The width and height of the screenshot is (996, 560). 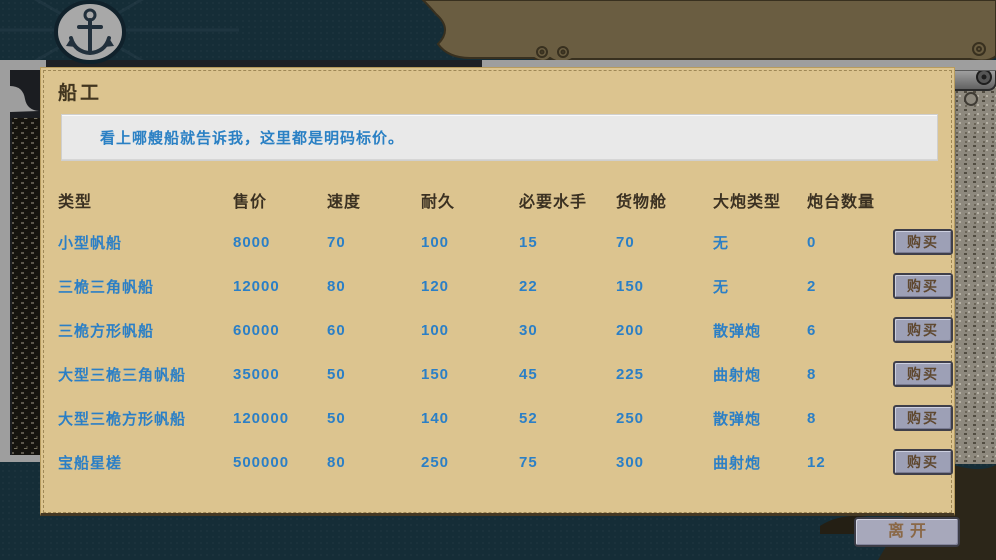 I want to click on header-durability: 耐久, so click(x=438, y=202).